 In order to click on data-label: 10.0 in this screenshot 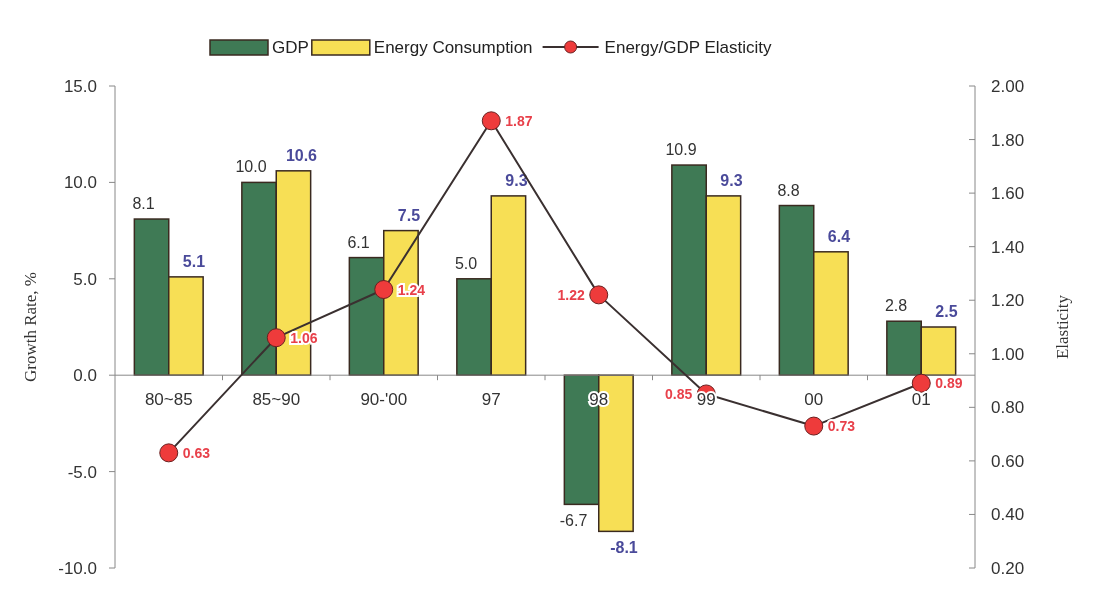, I will do `click(251, 167)`.